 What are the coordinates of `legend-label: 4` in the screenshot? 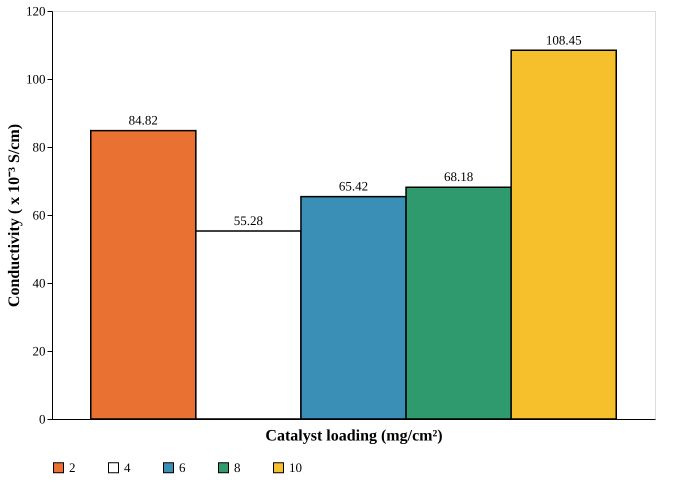 It's located at (127, 467).